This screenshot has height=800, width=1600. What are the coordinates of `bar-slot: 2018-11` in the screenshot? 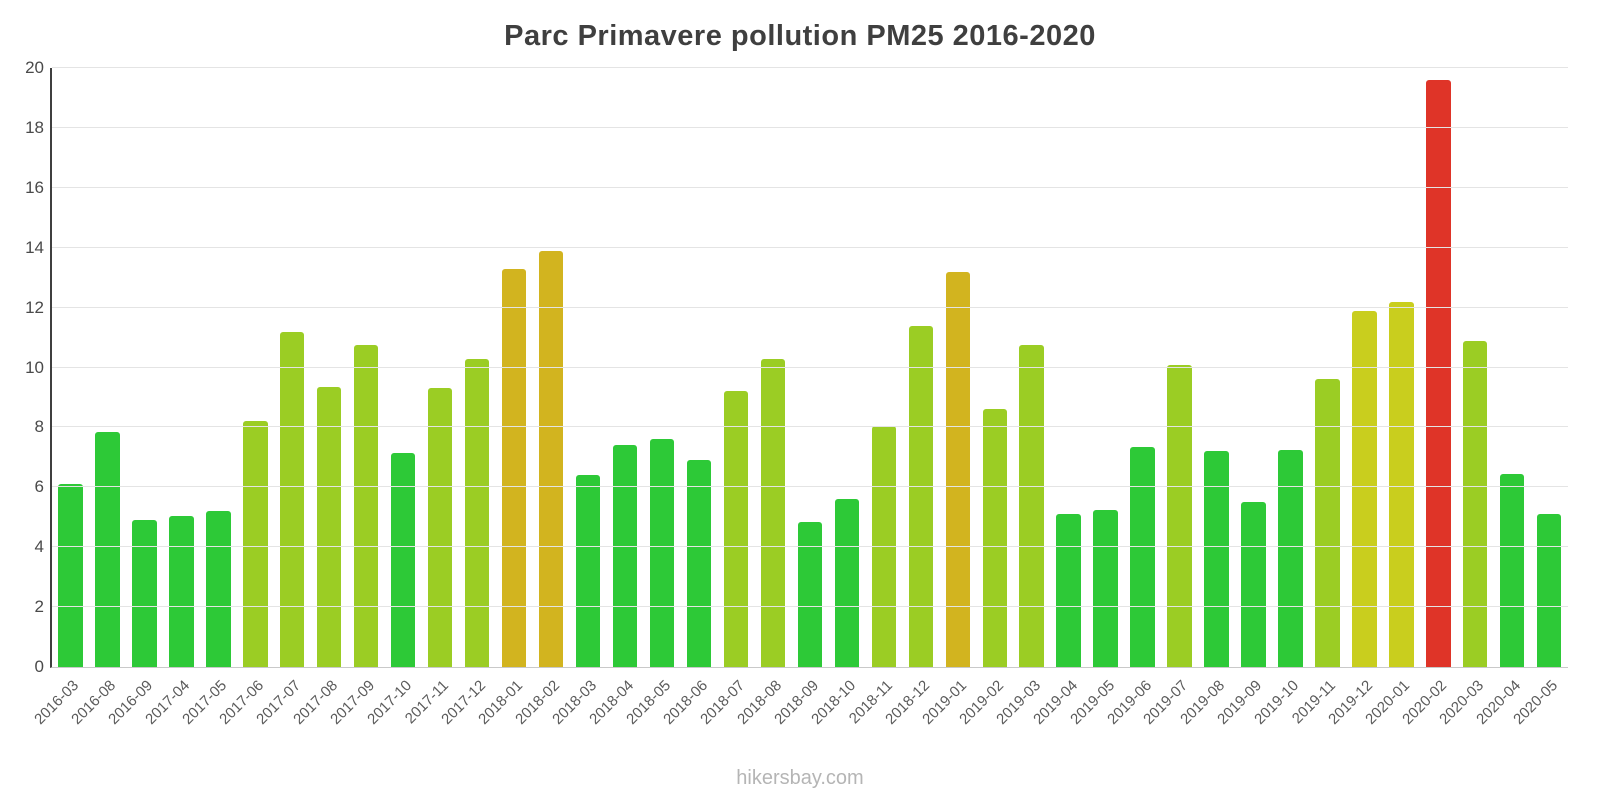 It's located at (874, 397).